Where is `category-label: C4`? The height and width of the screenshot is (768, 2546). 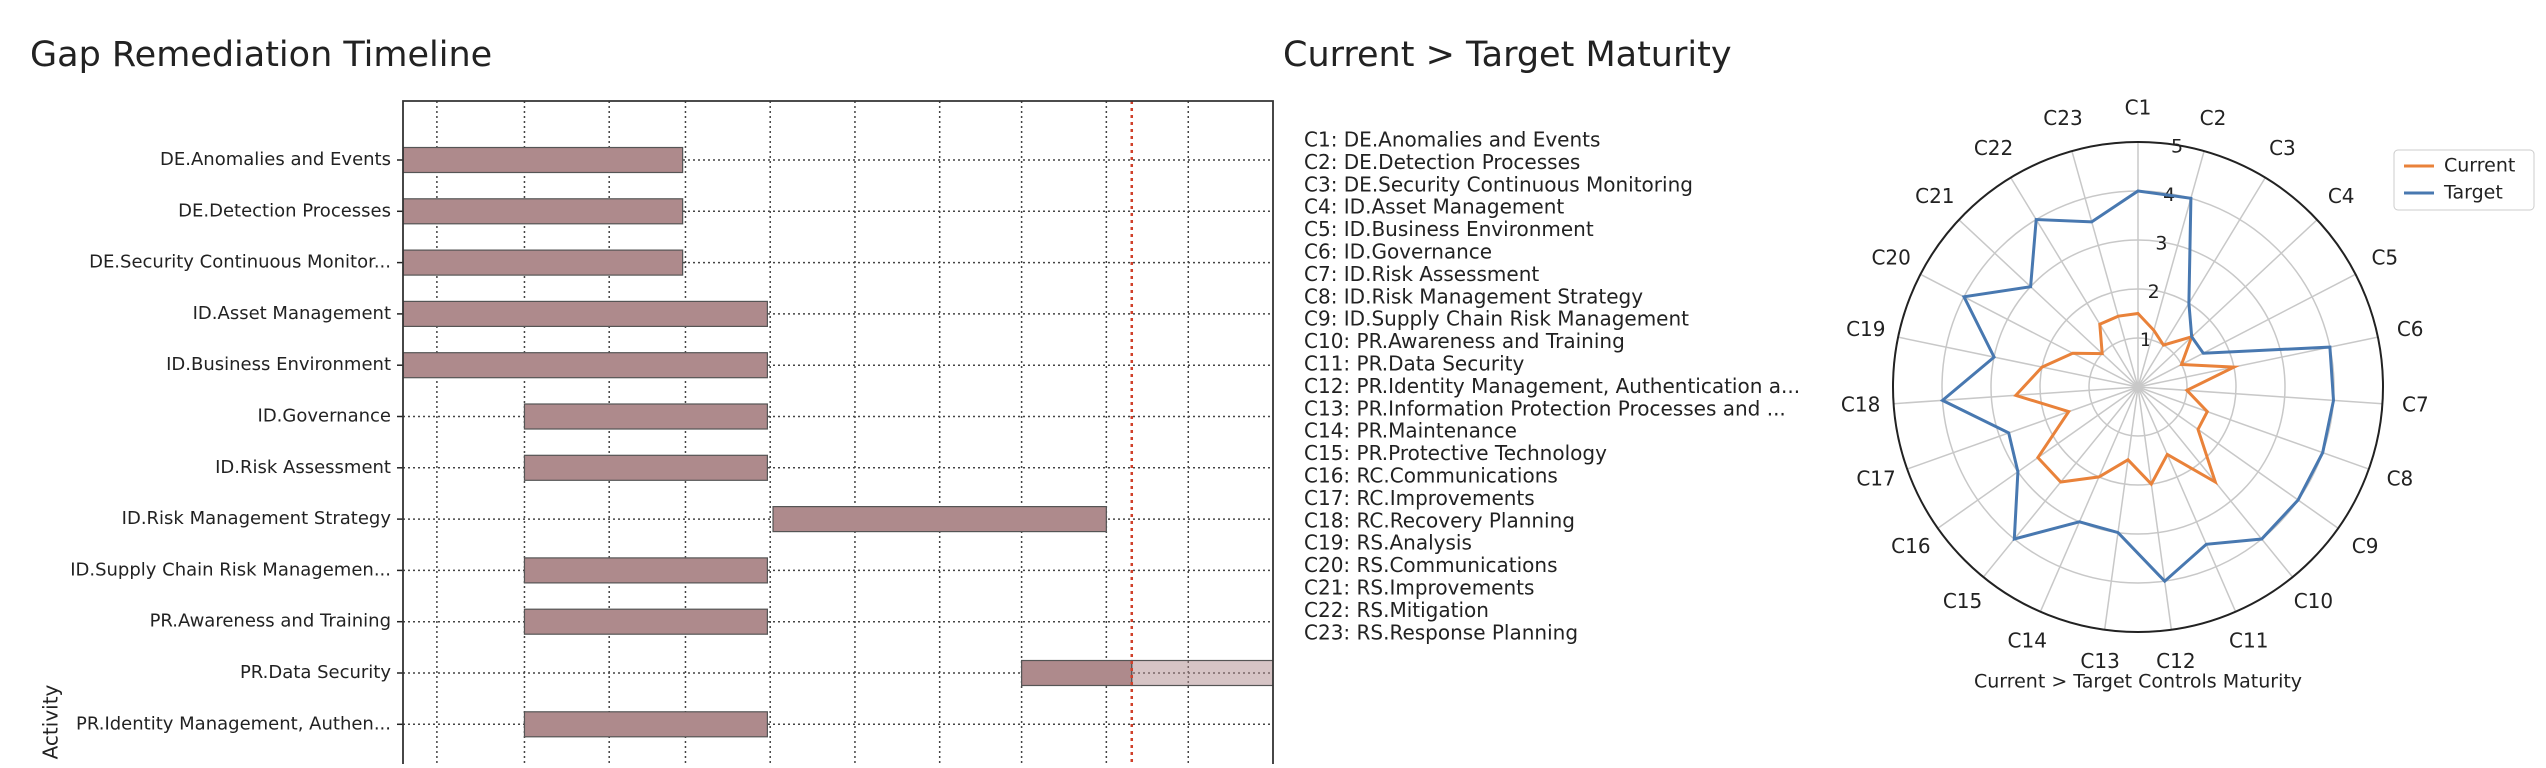
category-label: C4 is located at coordinates (2341, 196).